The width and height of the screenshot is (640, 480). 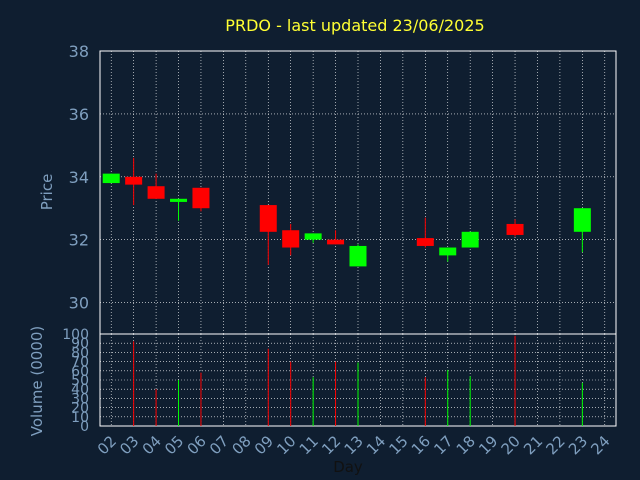 I want to click on volume-tick-label: 60, so click(x=80, y=372).